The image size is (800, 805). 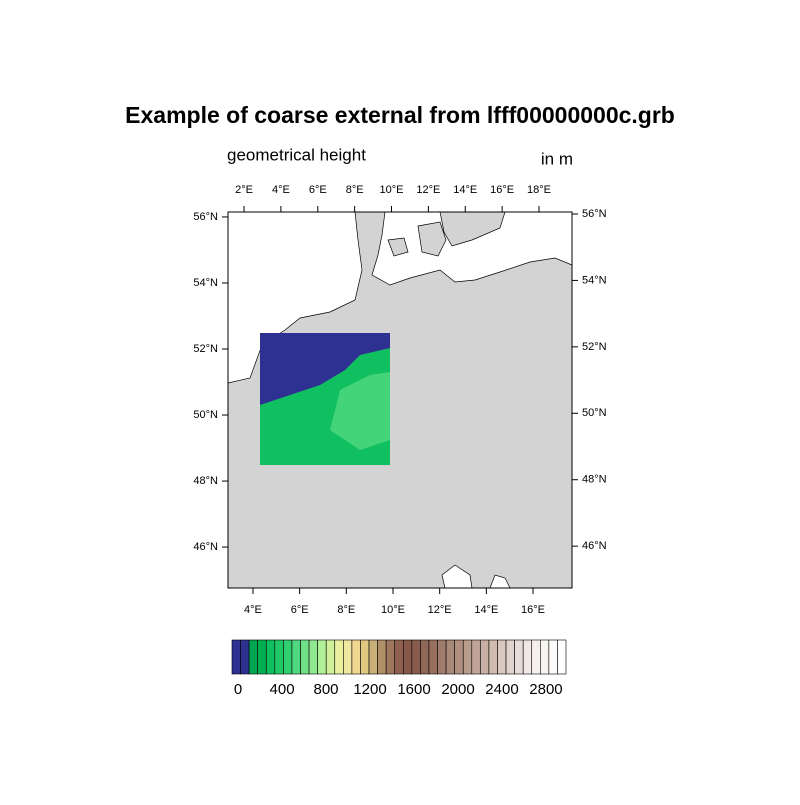 I want to click on colorbar-label: 800, so click(x=326, y=689).